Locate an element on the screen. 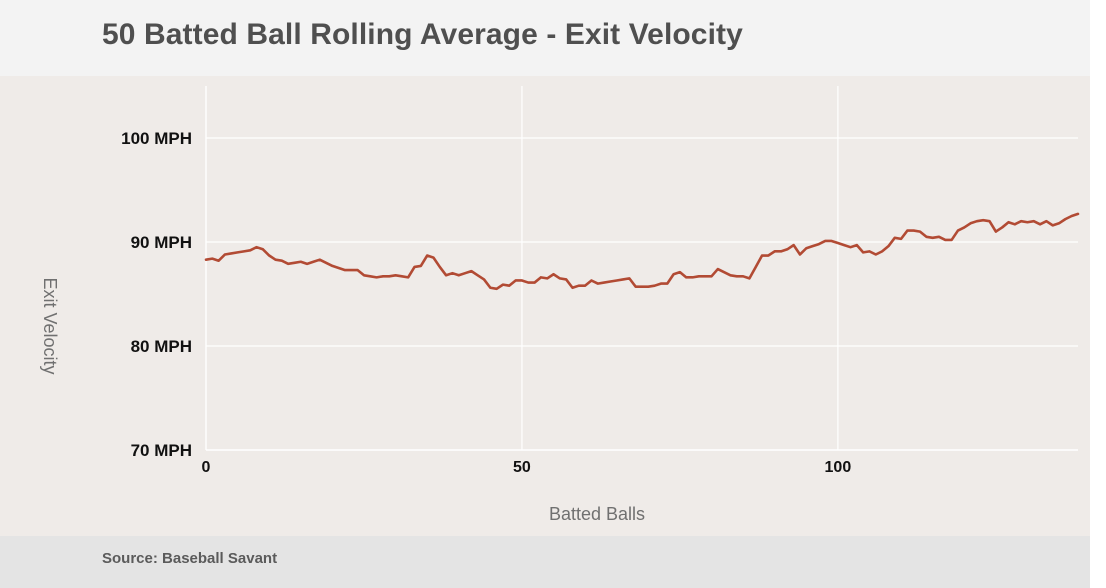  y-tick-label: 90 MPH is located at coordinates (161, 242).